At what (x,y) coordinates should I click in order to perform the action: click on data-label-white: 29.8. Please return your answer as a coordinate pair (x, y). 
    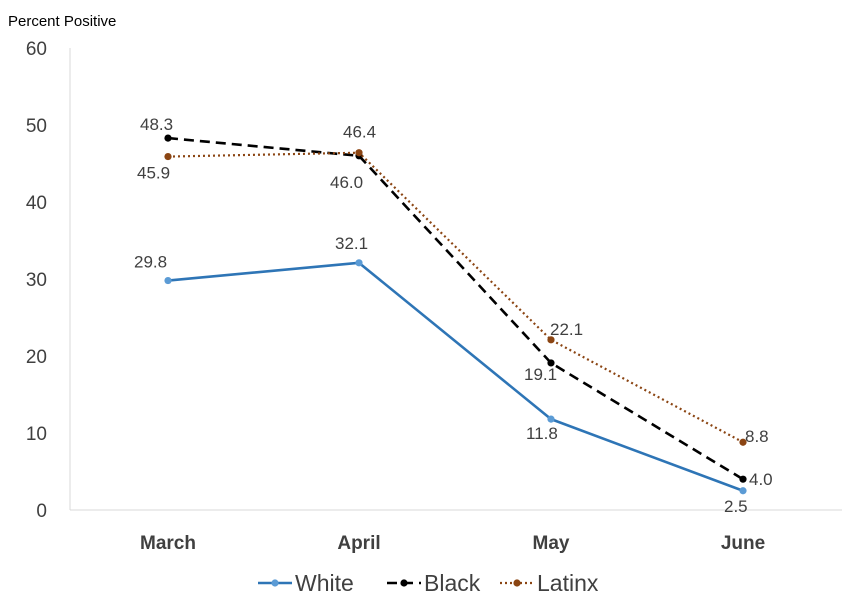
    Looking at the image, I should click on (150, 262).